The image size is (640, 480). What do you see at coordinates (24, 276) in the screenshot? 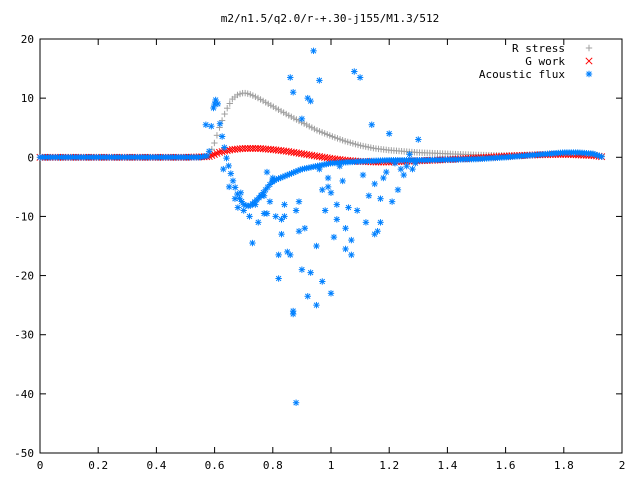
I see `y-tick-label: -20` at bounding box center [24, 276].